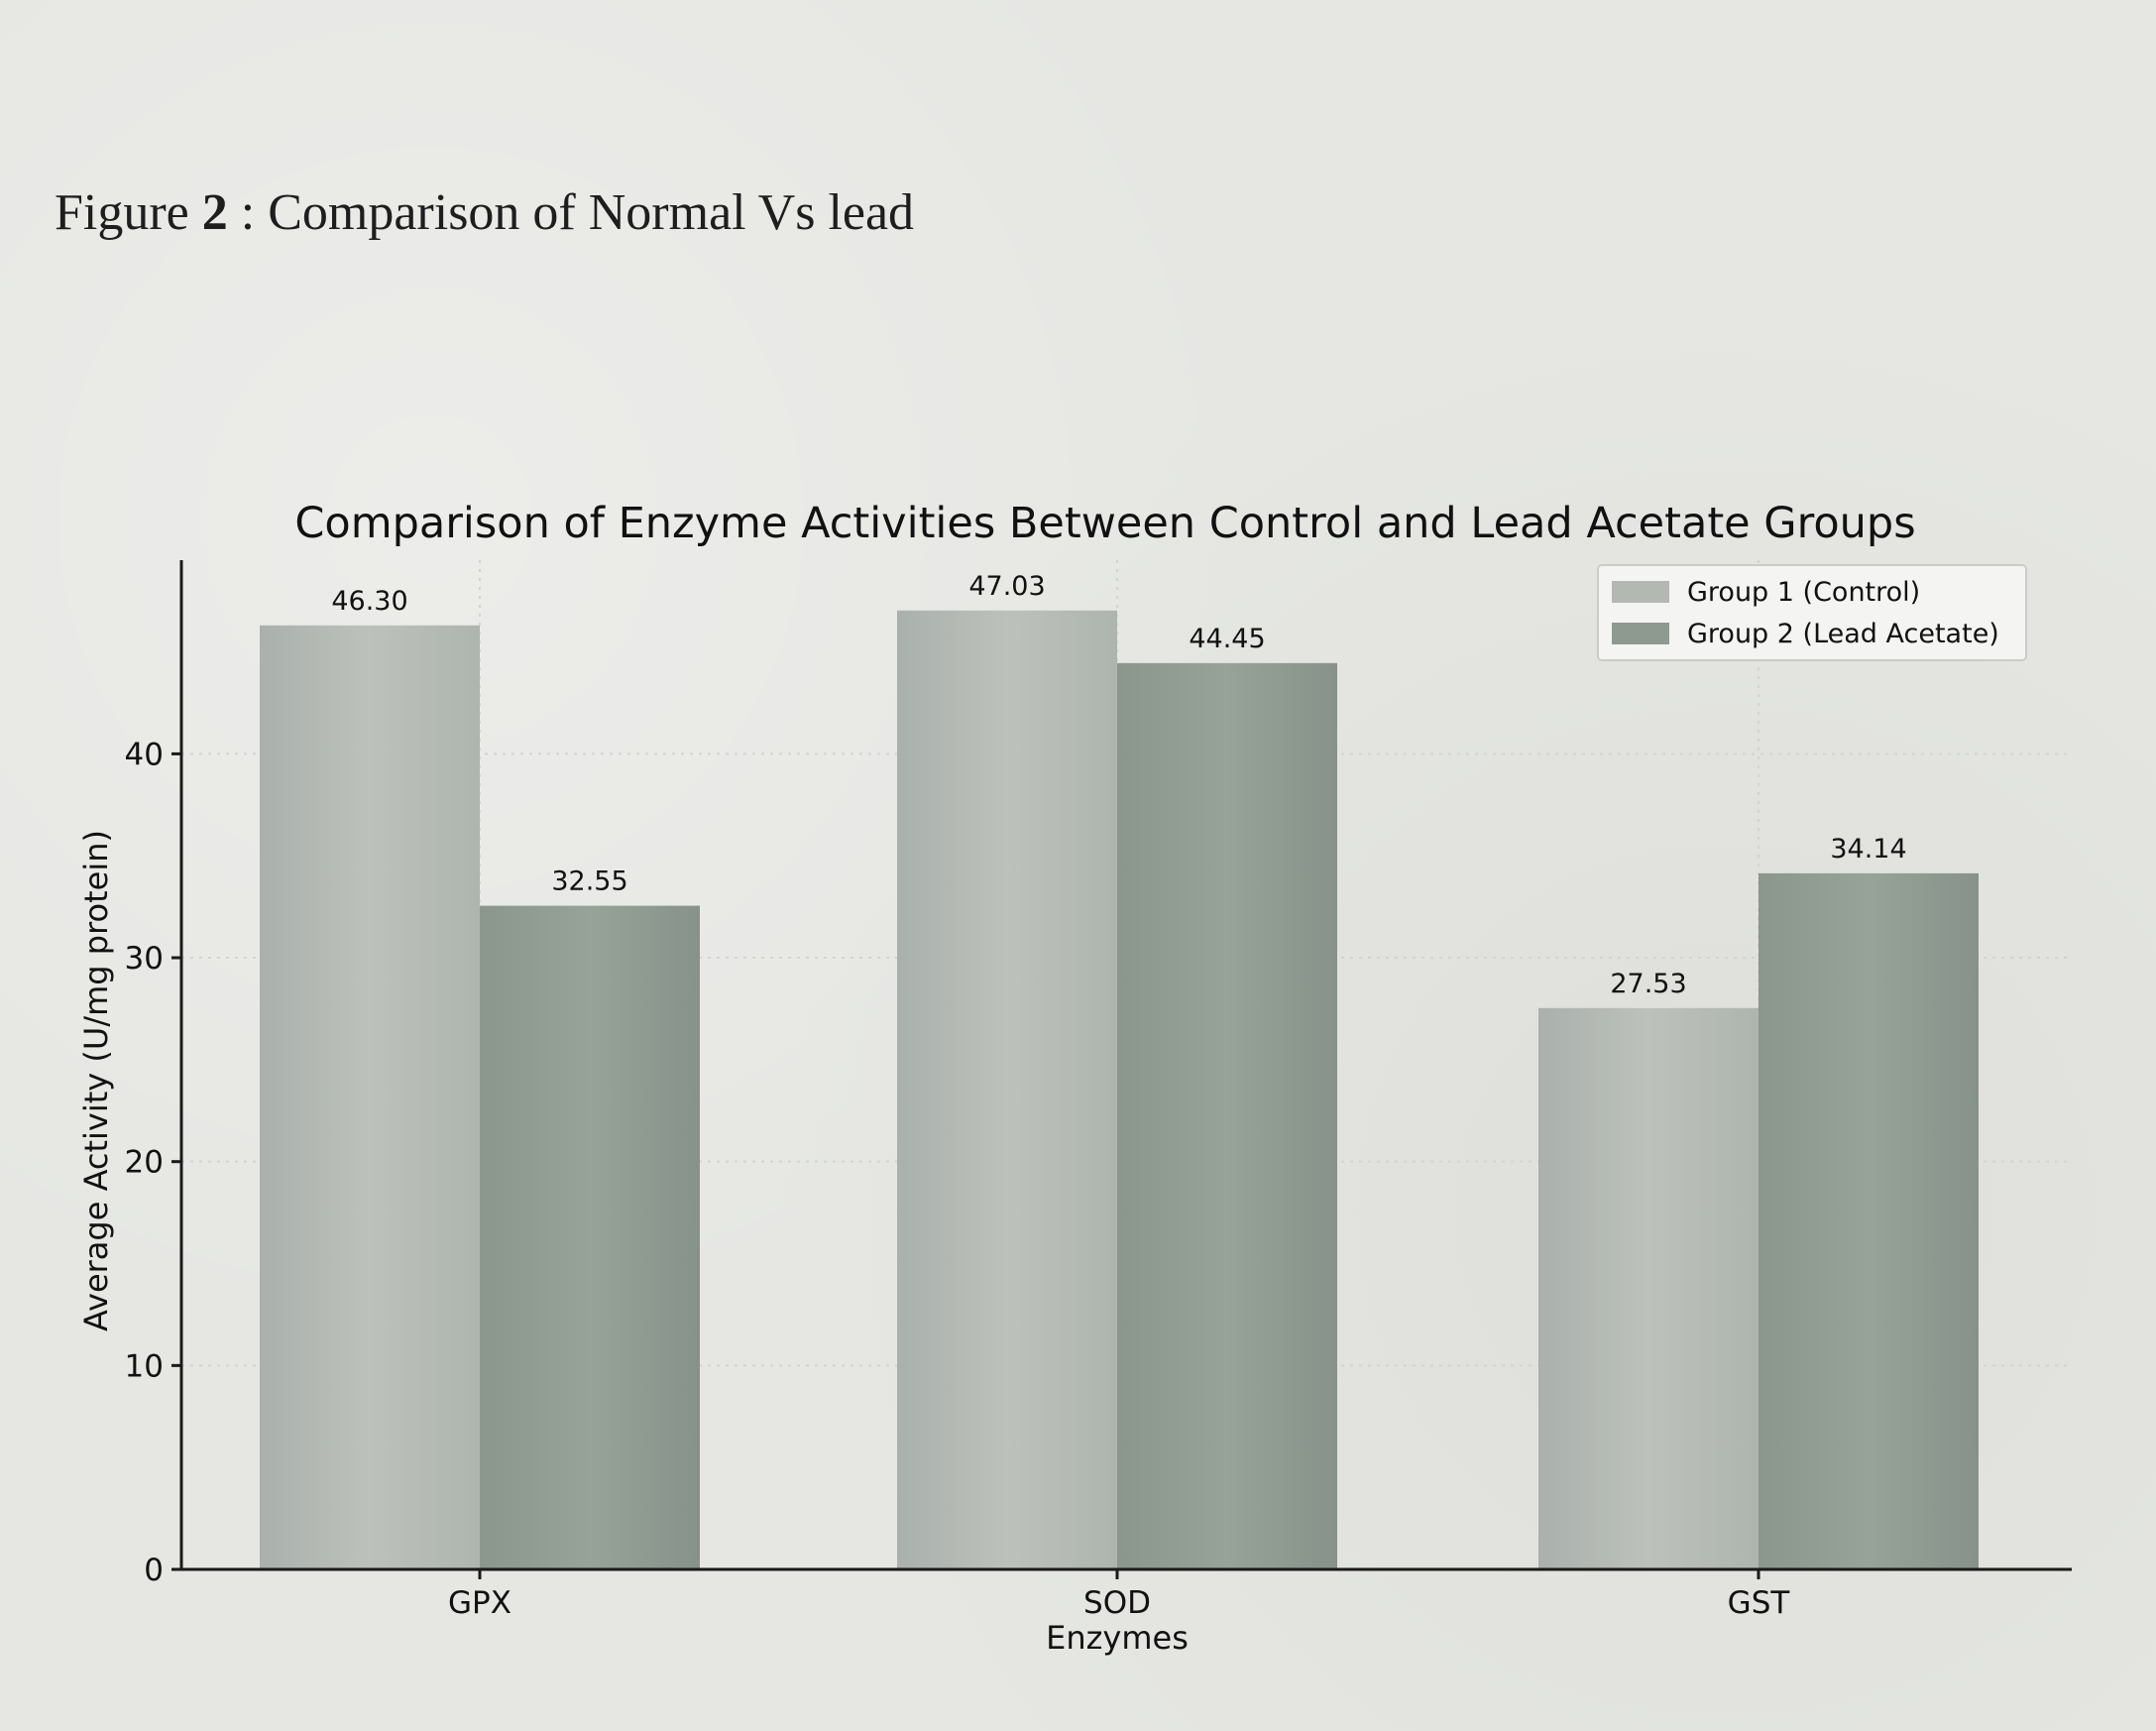  What do you see at coordinates (1117, 1638) in the screenshot?
I see `x-axis-label: Enzymes` at bounding box center [1117, 1638].